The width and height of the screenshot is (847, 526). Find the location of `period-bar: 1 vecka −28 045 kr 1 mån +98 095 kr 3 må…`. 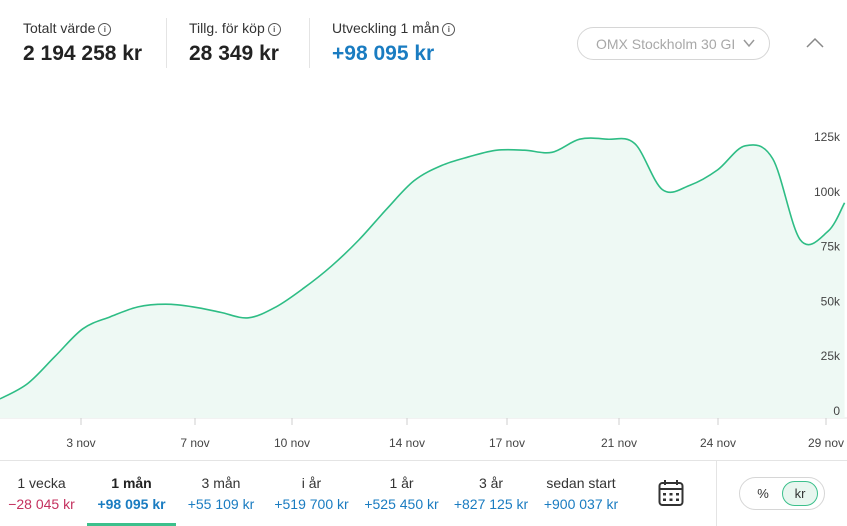

period-bar: 1 vecka −28 045 kr 1 mån +98 095 kr 3 må… is located at coordinates (423, 493).